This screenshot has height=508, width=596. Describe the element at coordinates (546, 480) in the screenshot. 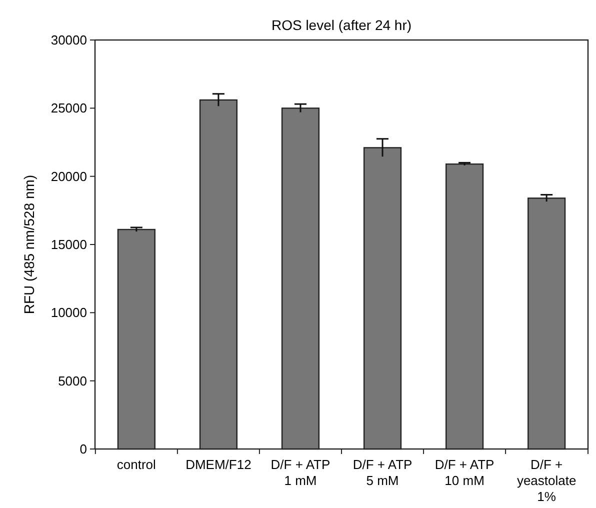

I see `x-tick-label: D/F + yeastolate 1%` at that location.